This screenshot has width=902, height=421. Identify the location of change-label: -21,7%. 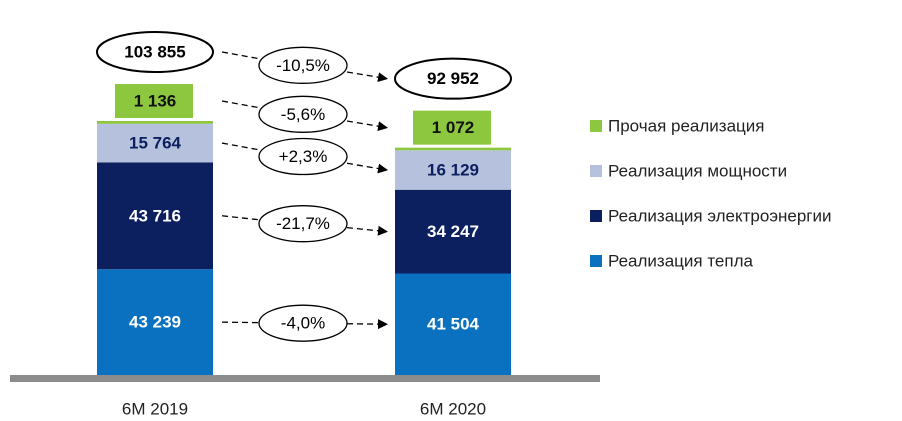
(303, 223).